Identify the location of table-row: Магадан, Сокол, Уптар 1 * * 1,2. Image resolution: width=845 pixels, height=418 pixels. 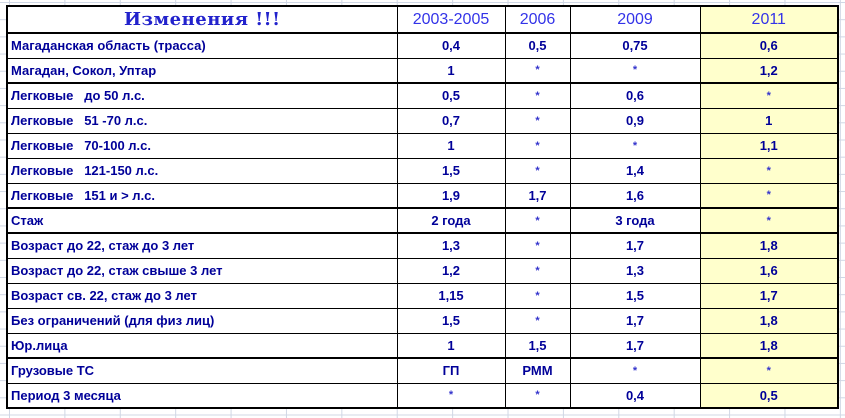
(422, 70).